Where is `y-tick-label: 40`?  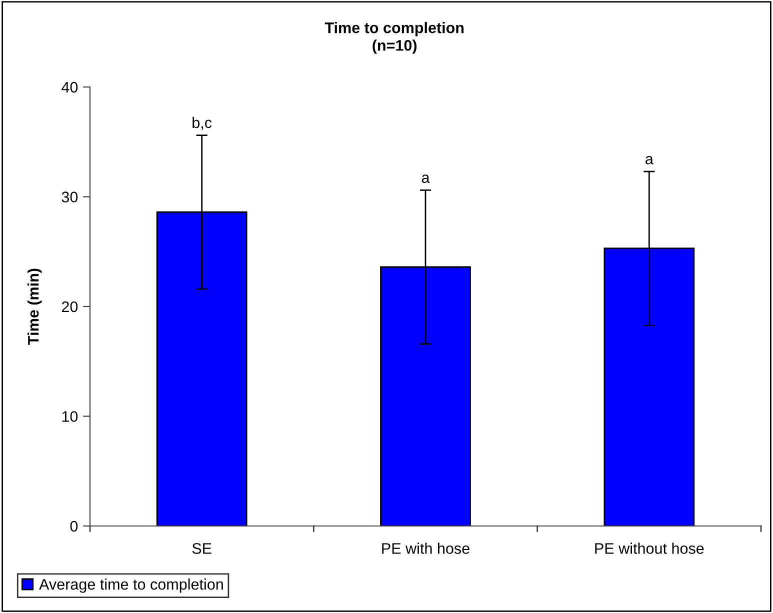 y-tick-label: 40 is located at coordinates (70, 87).